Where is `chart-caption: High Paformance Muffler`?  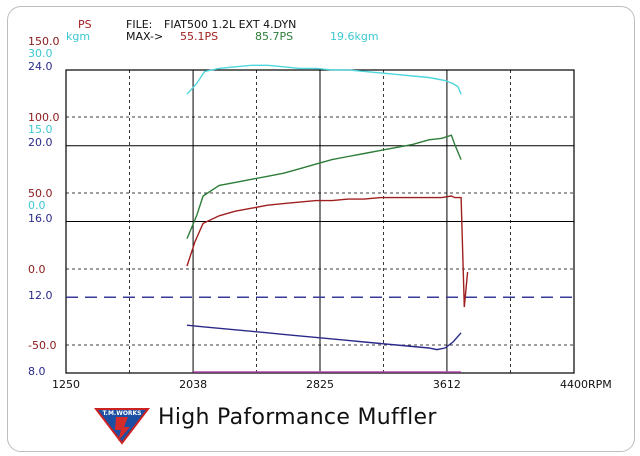 chart-caption: High Paformance Muffler is located at coordinates (297, 417).